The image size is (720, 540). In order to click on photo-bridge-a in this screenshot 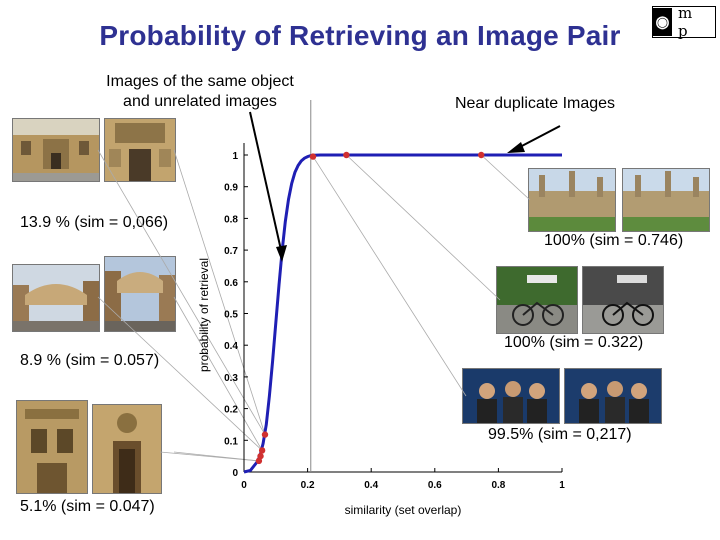, I will do `click(56, 298)`.